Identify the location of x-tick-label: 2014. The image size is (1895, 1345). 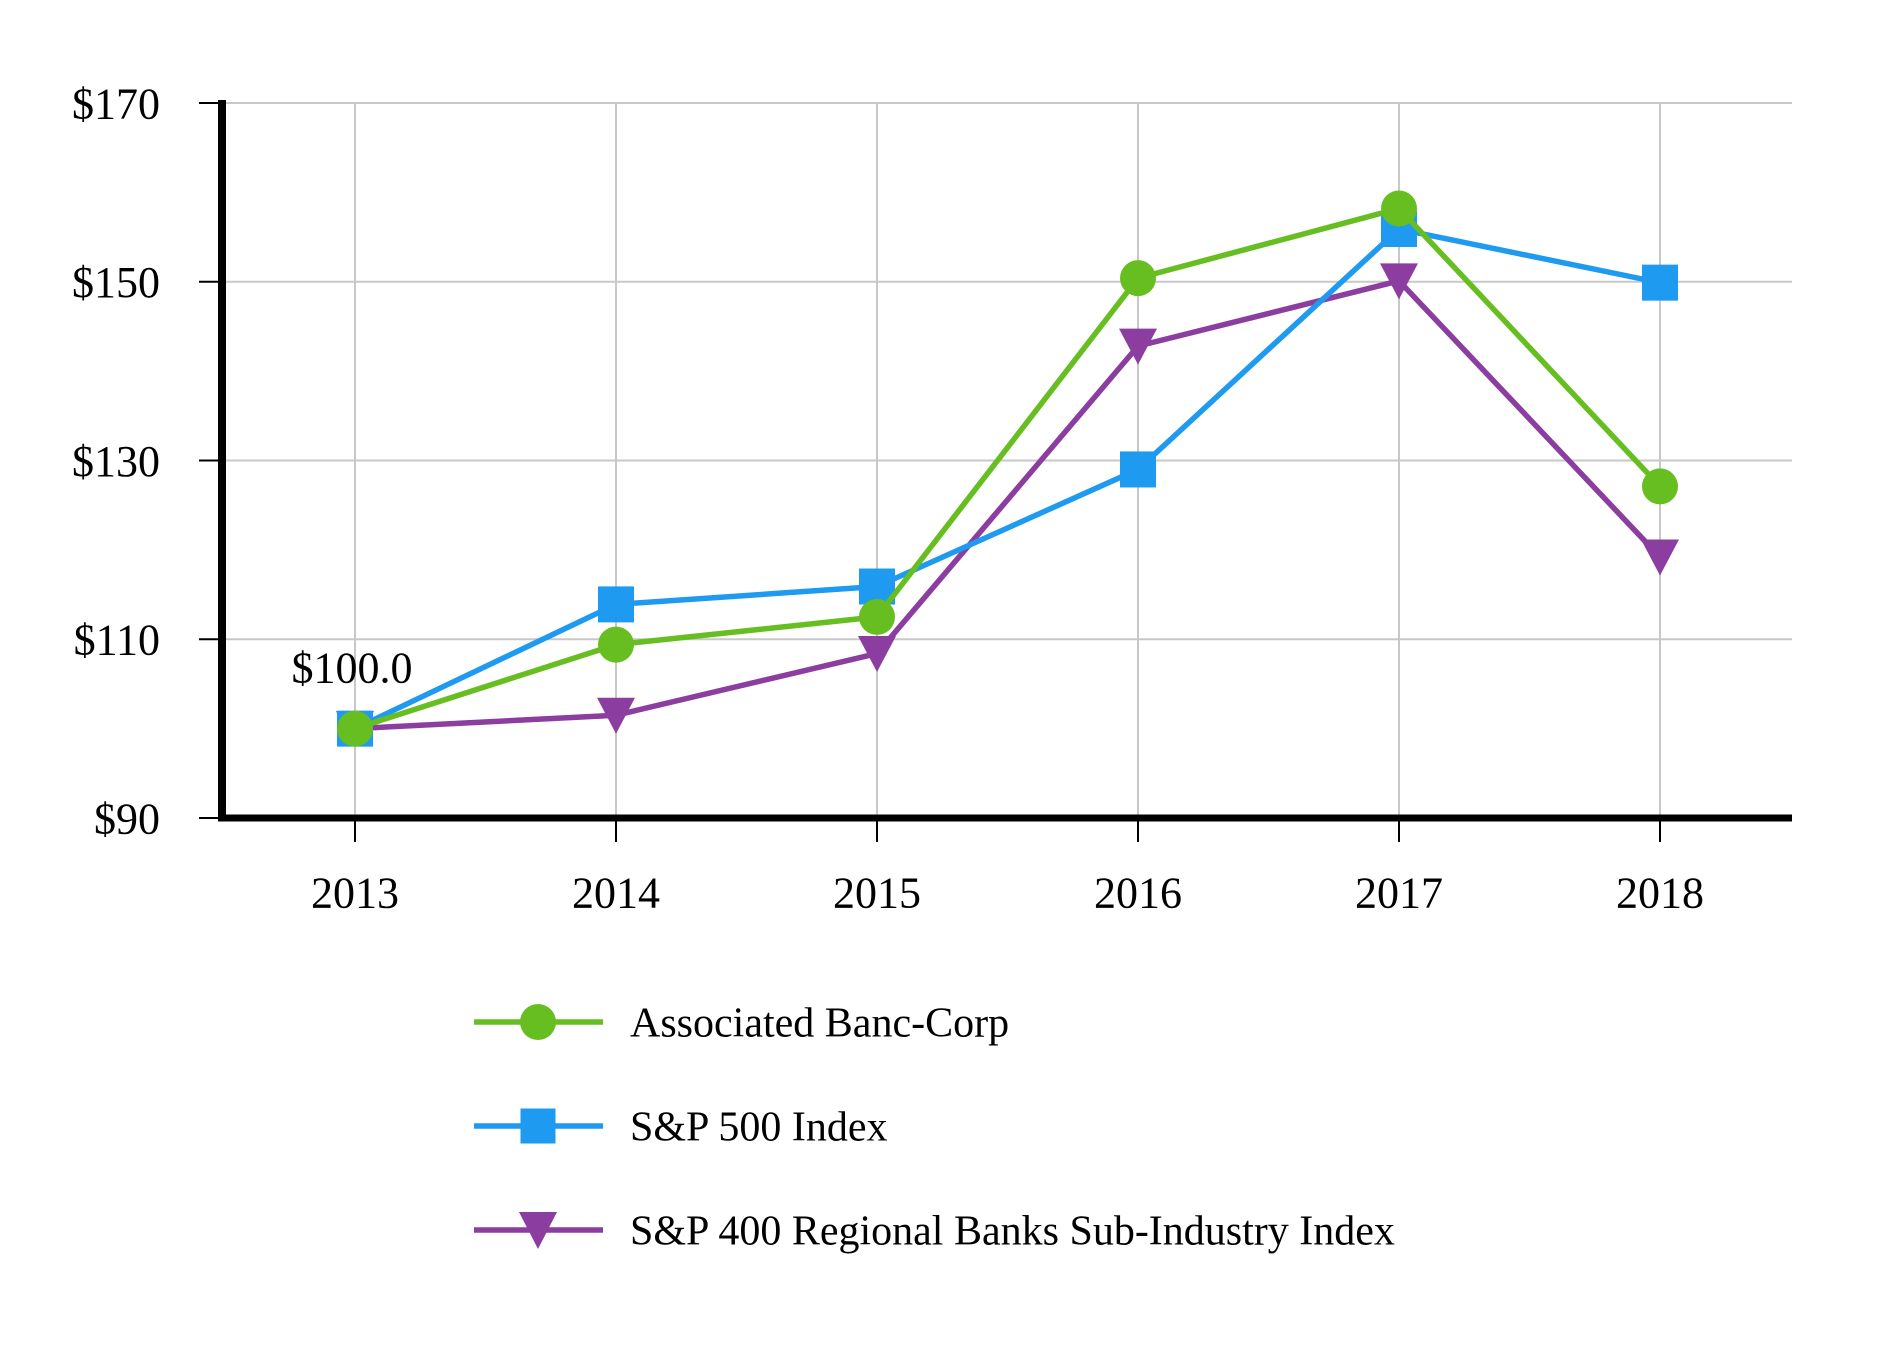
(616, 892).